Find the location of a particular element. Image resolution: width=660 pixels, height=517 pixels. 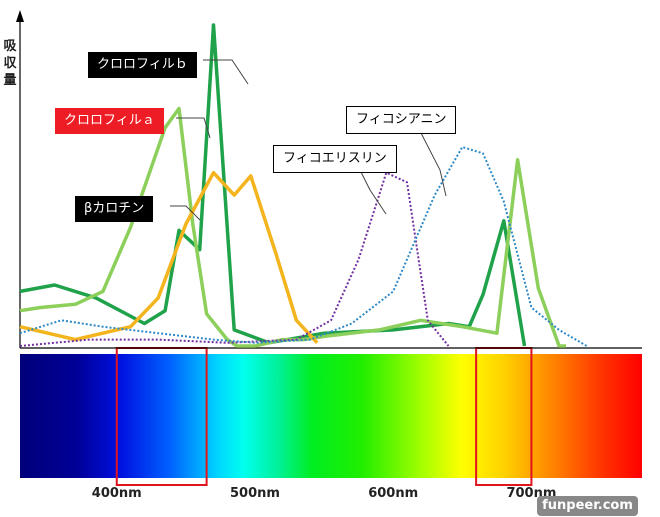

label-chlorophyll-b: クロロフィルｂ is located at coordinates (142, 65).